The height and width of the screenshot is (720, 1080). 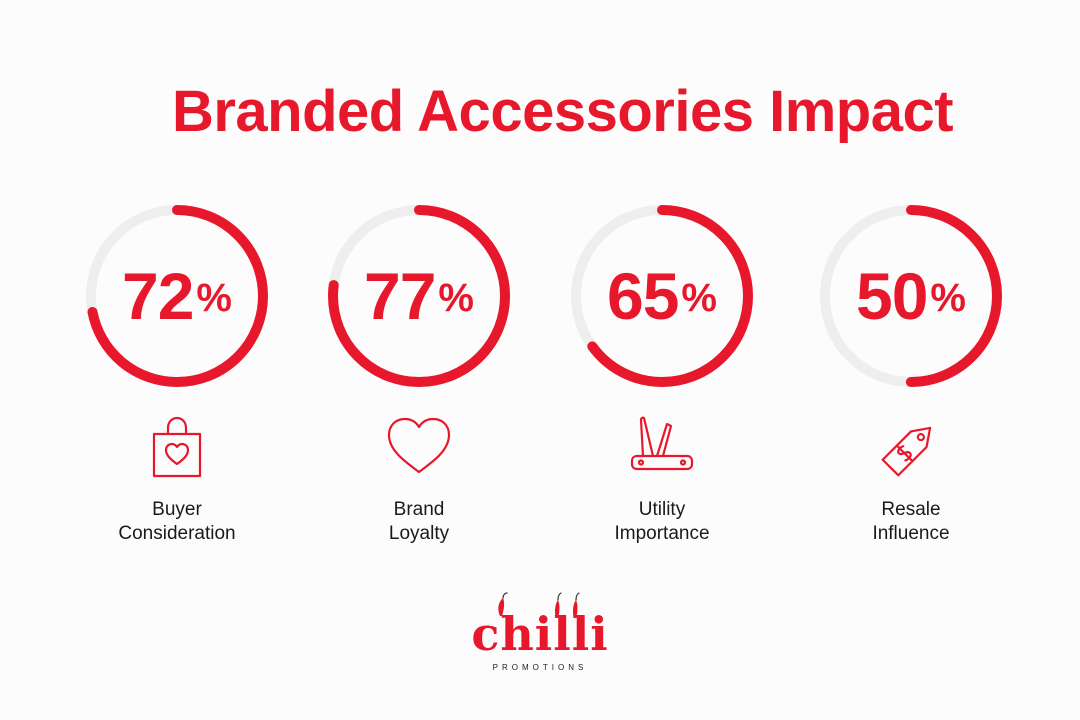 What do you see at coordinates (419, 522) in the screenshot?
I see `stat-label: Brand Loyalty` at bounding box center [419, 522].